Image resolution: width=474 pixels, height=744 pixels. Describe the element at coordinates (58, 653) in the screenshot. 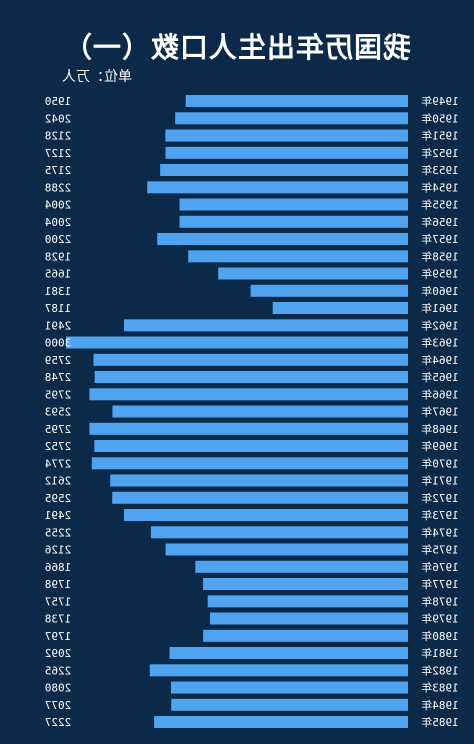

I see `value-label: 2092` at that location.